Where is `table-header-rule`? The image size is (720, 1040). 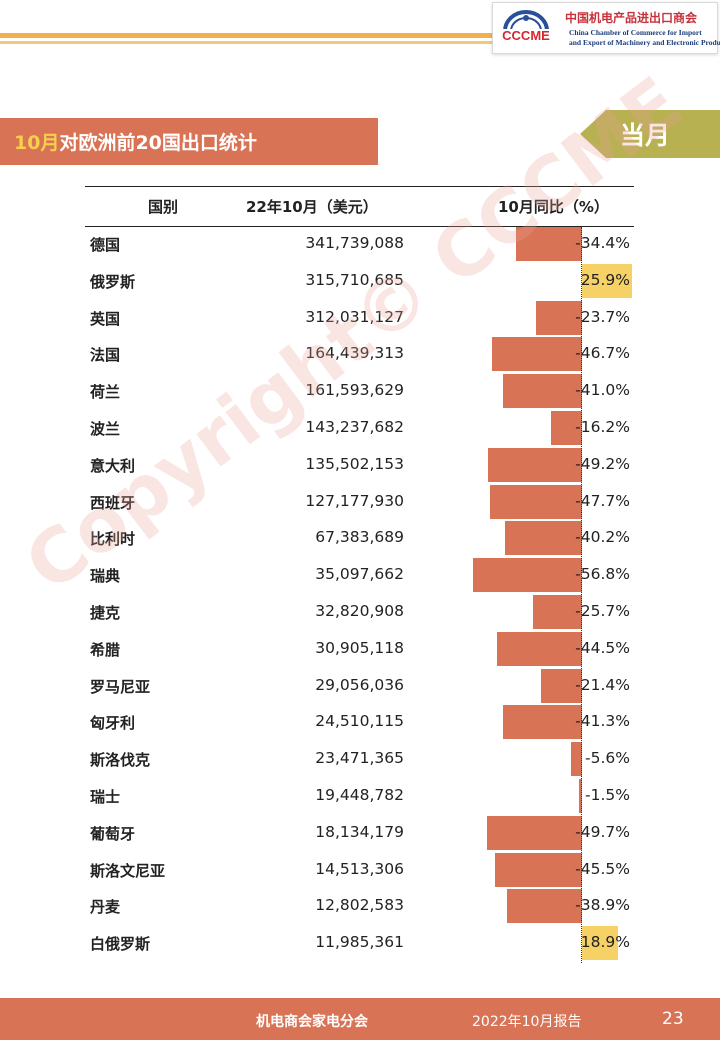 table-header-rule is located at coordinates (359, 226).